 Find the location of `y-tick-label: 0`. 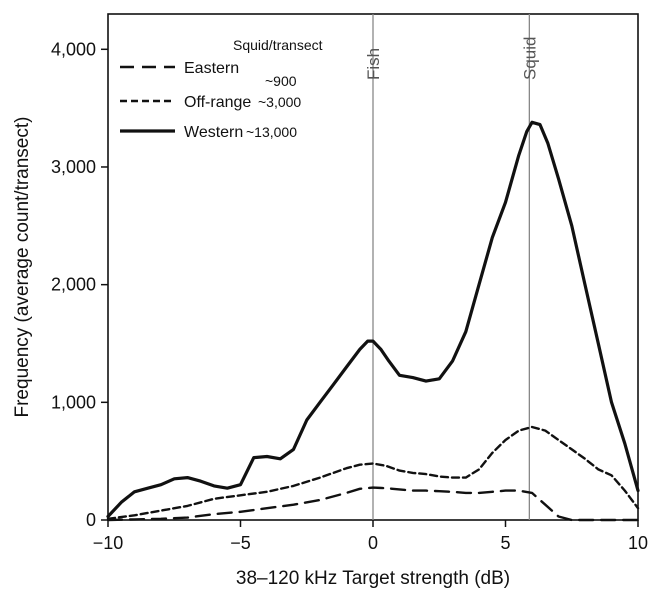

y-tick-label: 0 is located at coordinates (91, 520).